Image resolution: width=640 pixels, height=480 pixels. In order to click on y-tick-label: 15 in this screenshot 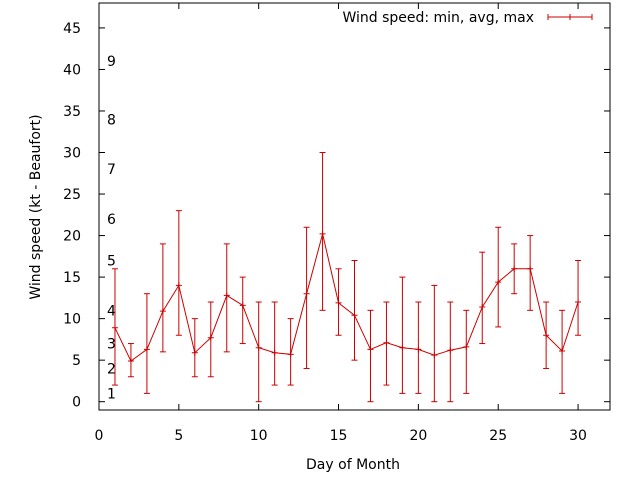, I will do `click(72, 278)`.